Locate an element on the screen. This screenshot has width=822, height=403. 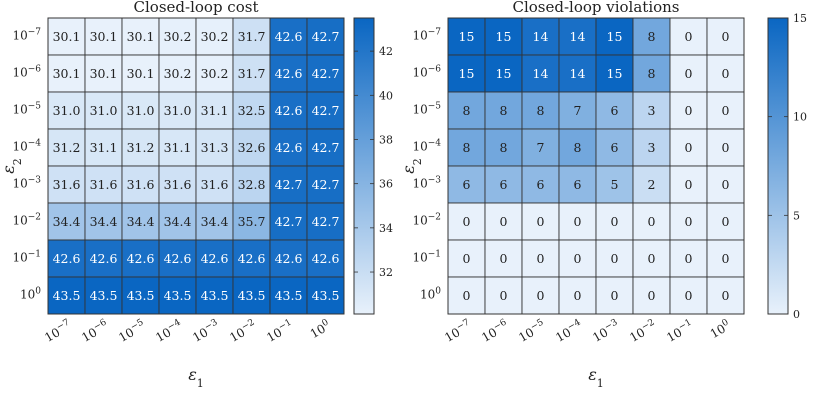
x-tick-label: 10⁻⁷ is located at coordinates (58, 330).